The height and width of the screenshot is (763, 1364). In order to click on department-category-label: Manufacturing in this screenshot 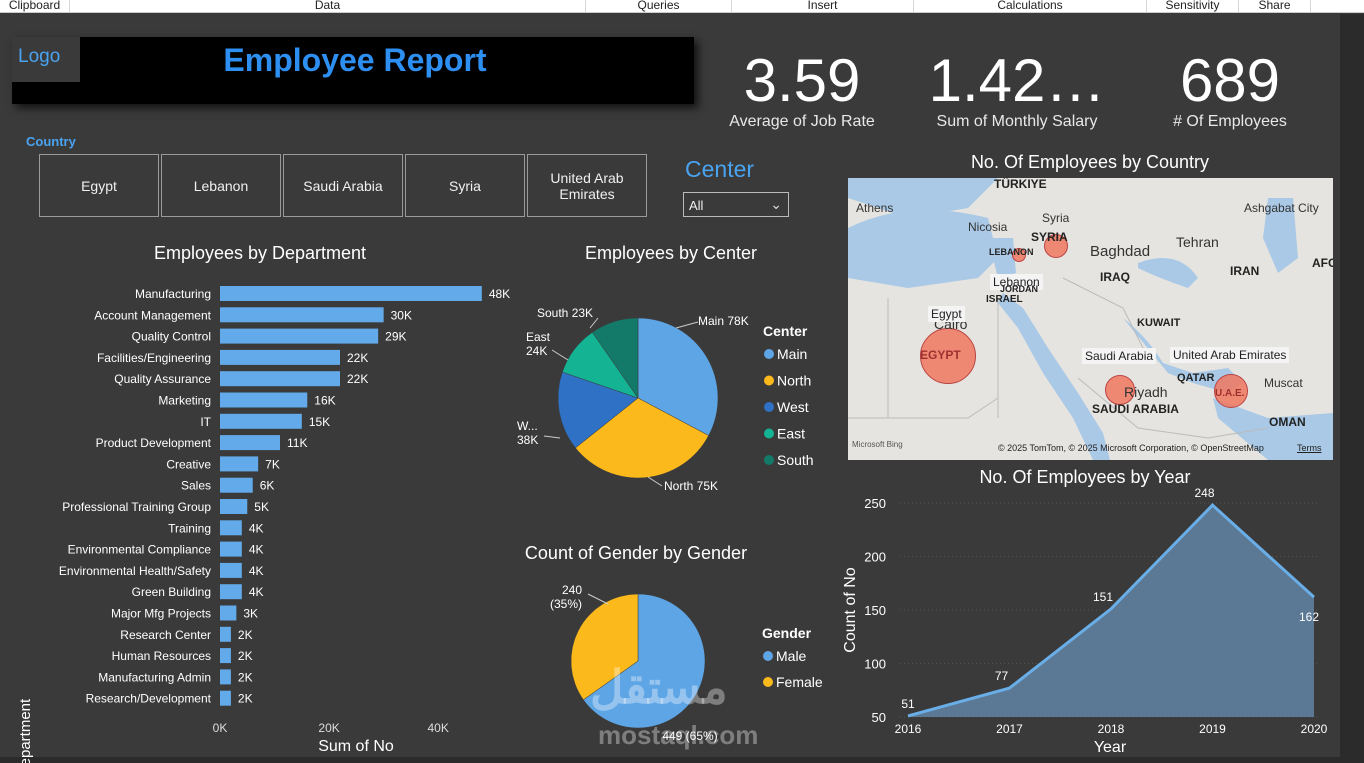, I will do `click(173, 294)`.